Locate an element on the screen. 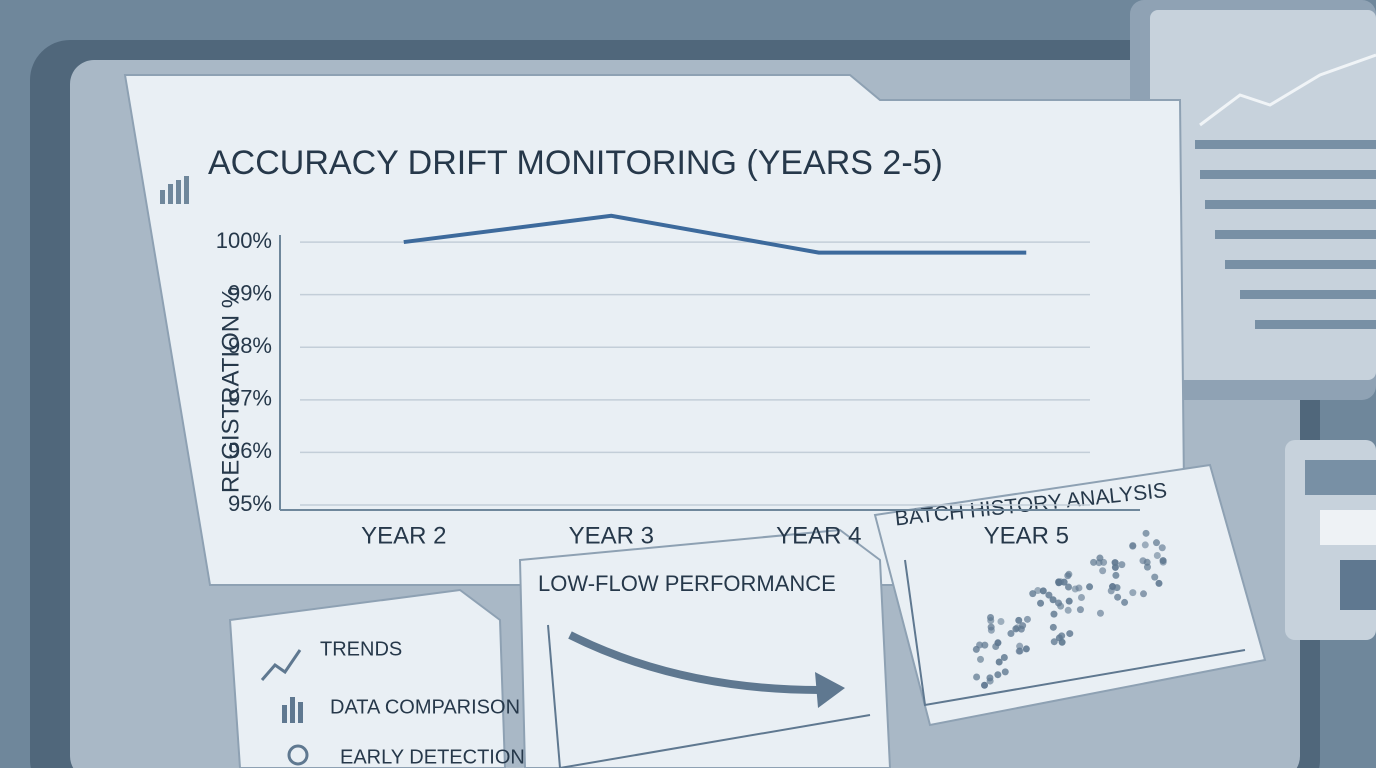 This screenshot has width=1376, height=768. detection-icon is located at coordinates (298, 755).